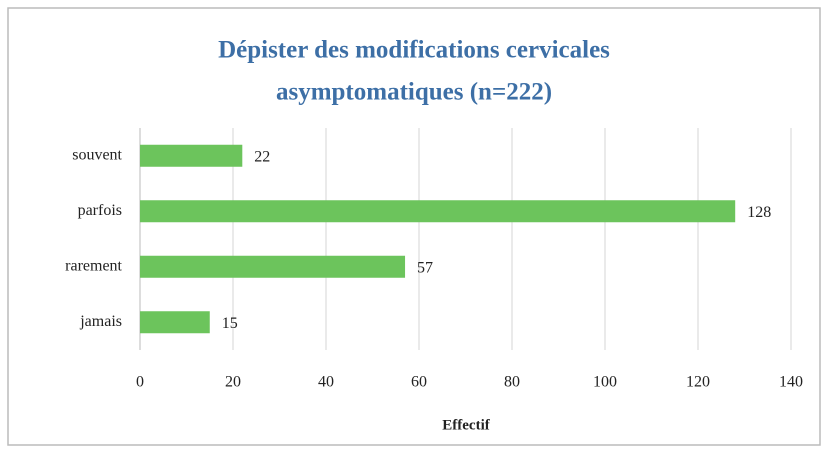  I want to click on x-tick-label: 60, so click(419, 382).